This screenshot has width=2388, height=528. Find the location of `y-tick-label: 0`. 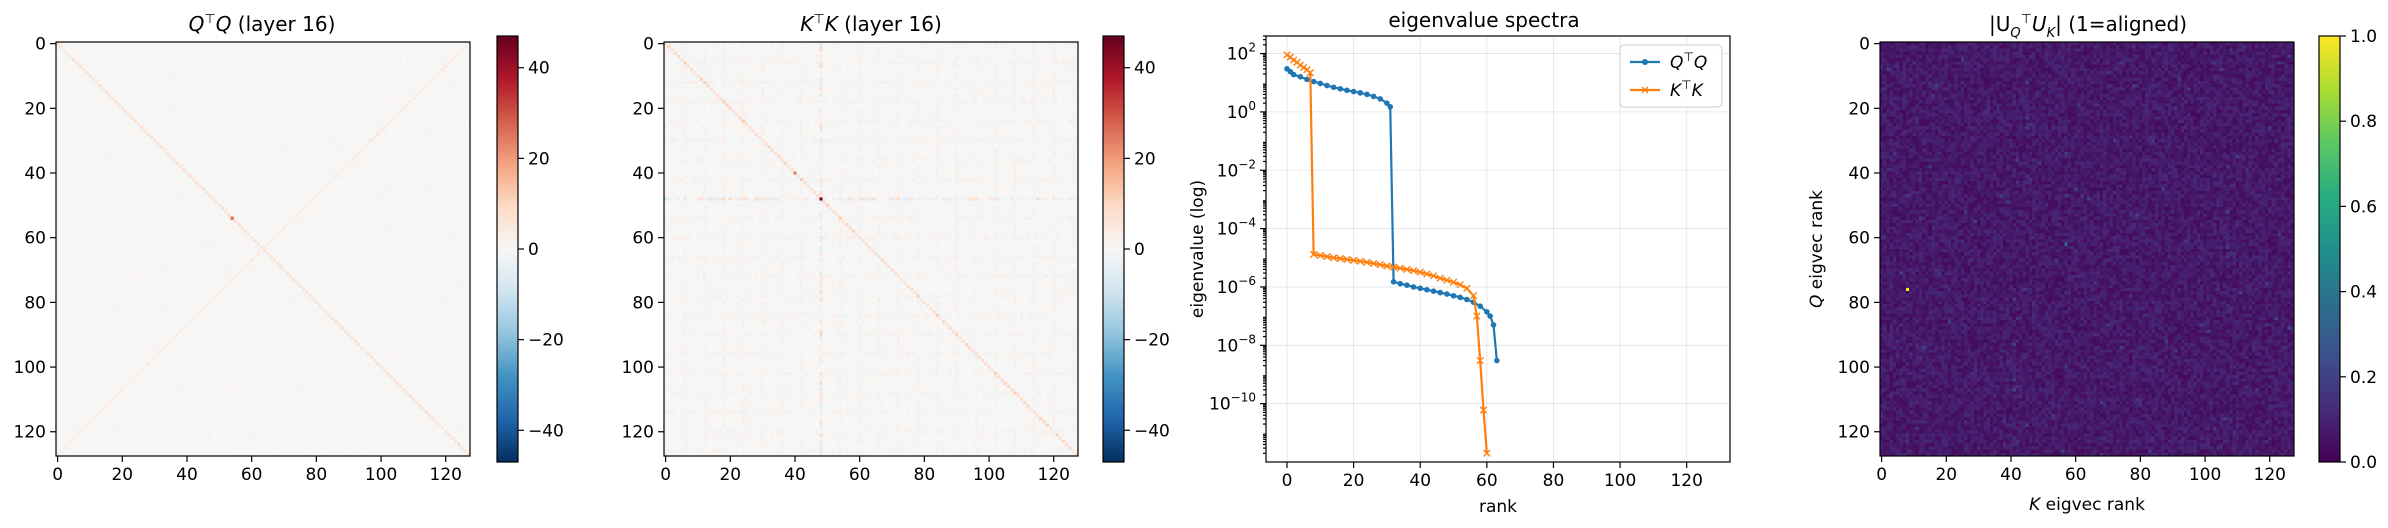

y-tick-label: 0 is located at coordinates (1864, 45).